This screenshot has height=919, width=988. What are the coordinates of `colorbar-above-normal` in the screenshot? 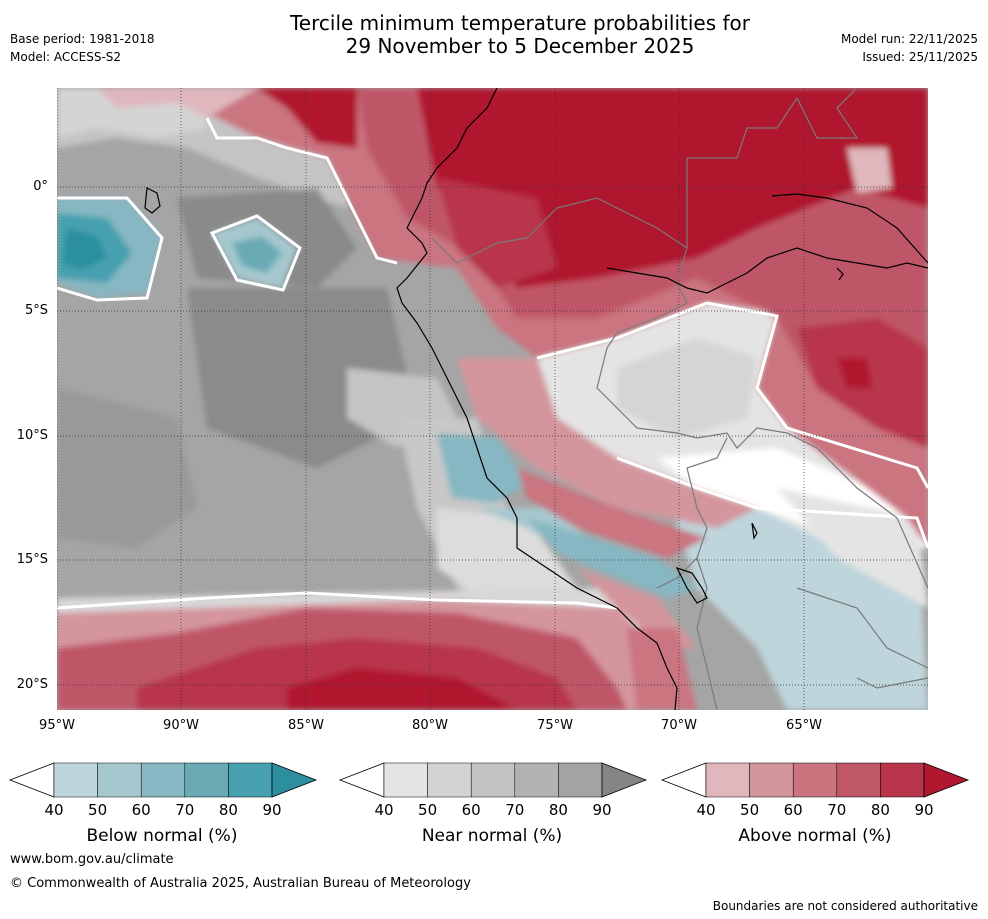 It's located at (815, 780).